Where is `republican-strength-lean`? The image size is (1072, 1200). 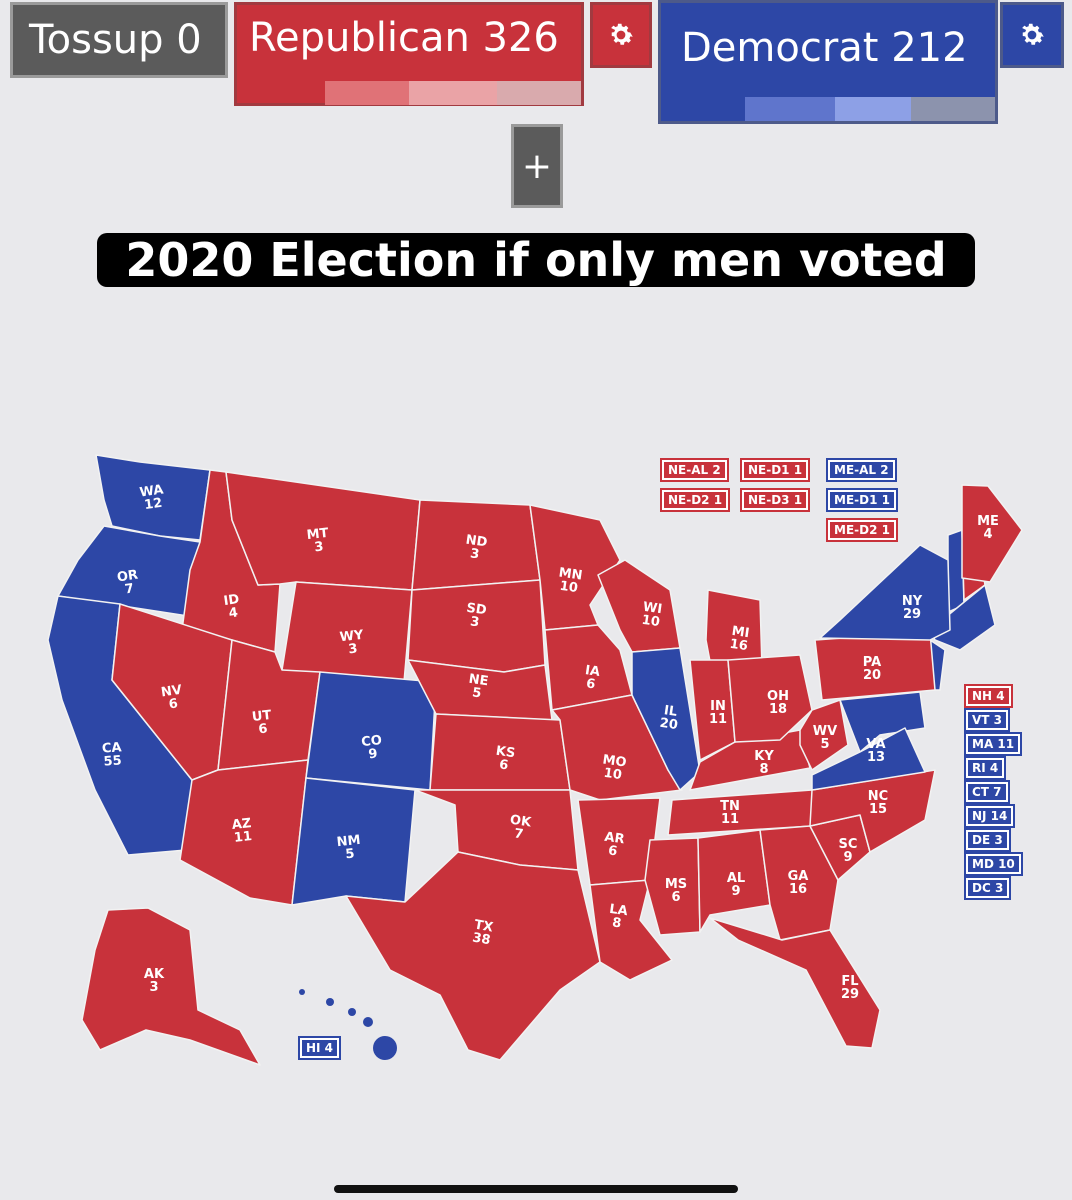
republican-strength-lean is located at coordinates (367, 93).